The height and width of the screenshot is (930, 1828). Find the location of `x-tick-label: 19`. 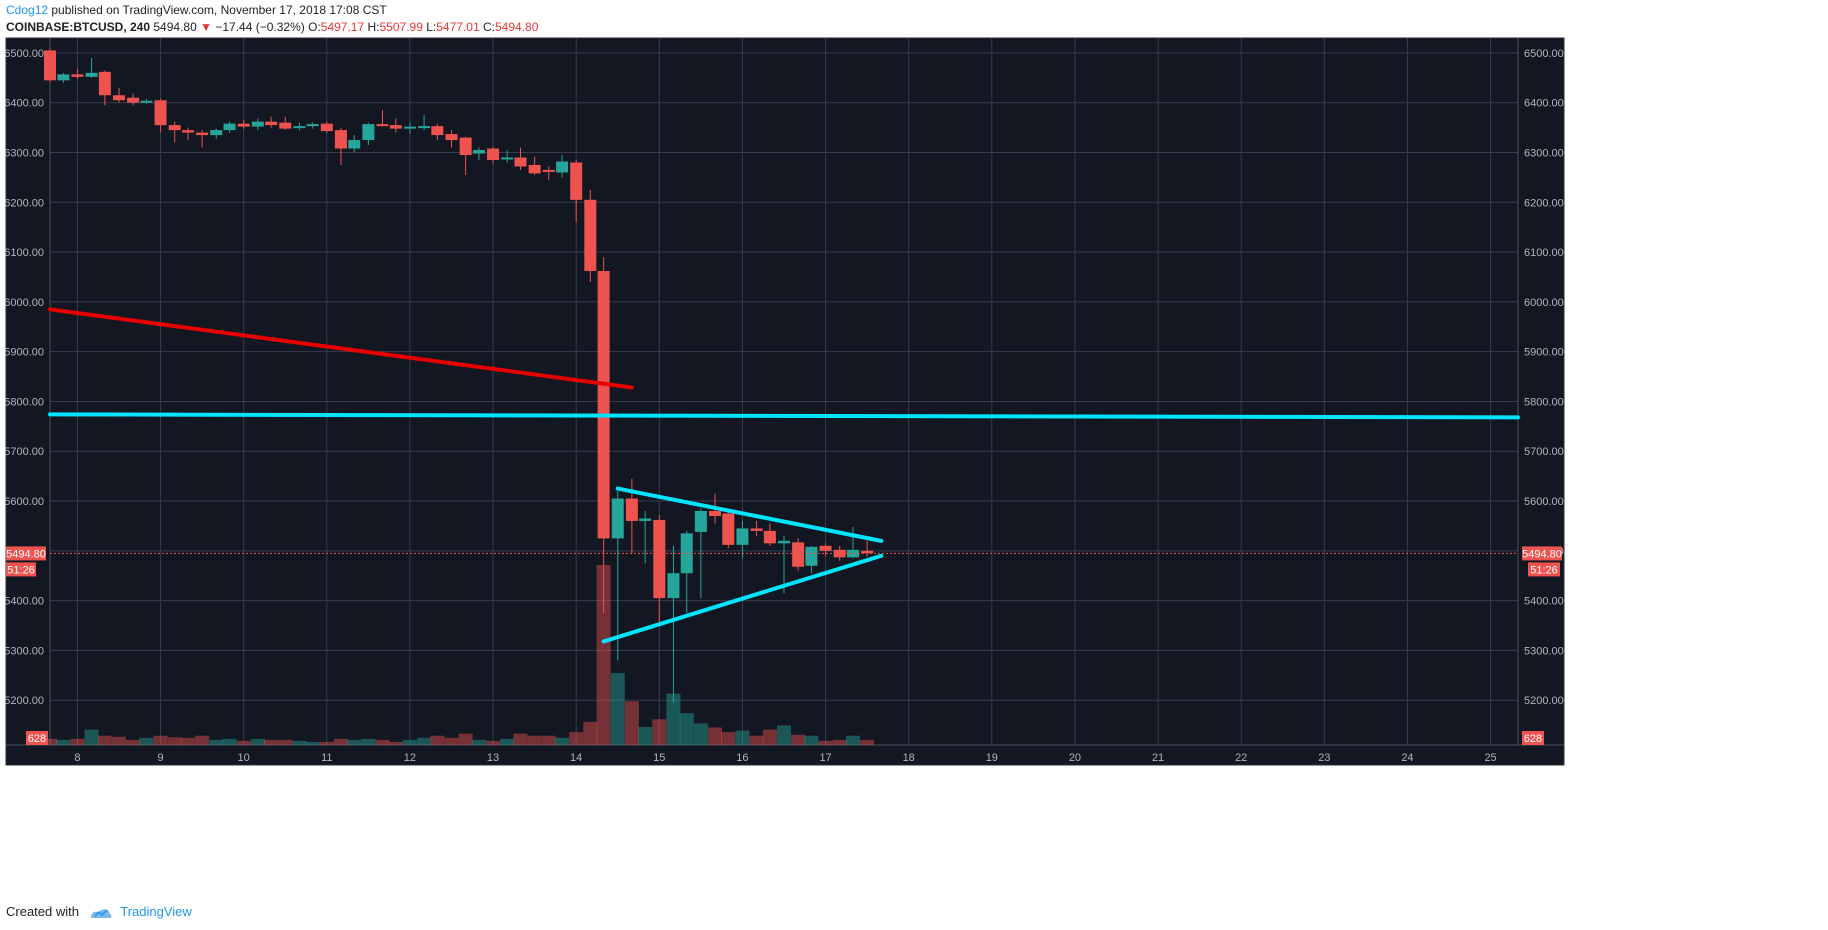

x-tick-label: 19 is located at coordinates (992, 758).